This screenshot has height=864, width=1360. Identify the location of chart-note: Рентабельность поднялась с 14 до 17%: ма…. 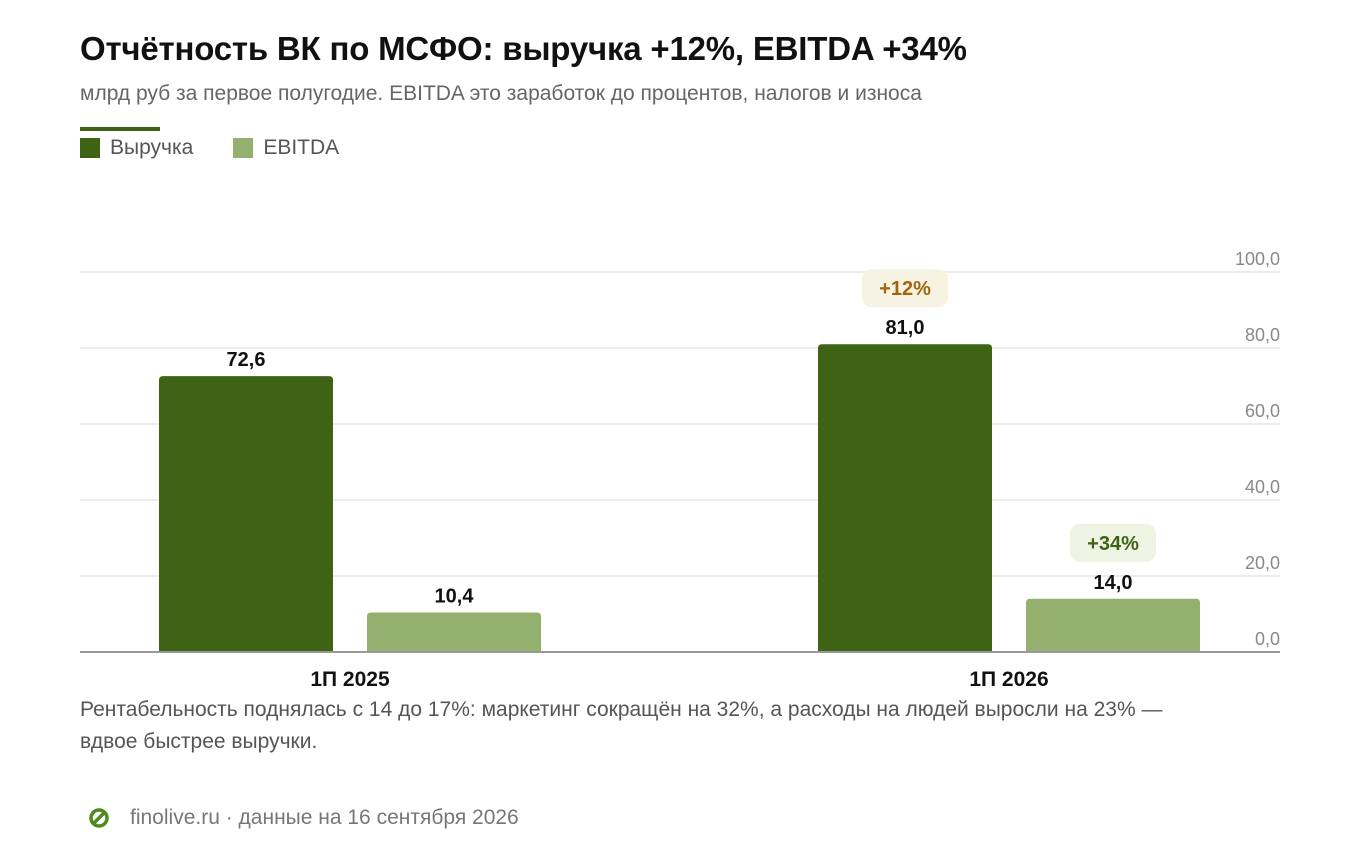
(621, 725).